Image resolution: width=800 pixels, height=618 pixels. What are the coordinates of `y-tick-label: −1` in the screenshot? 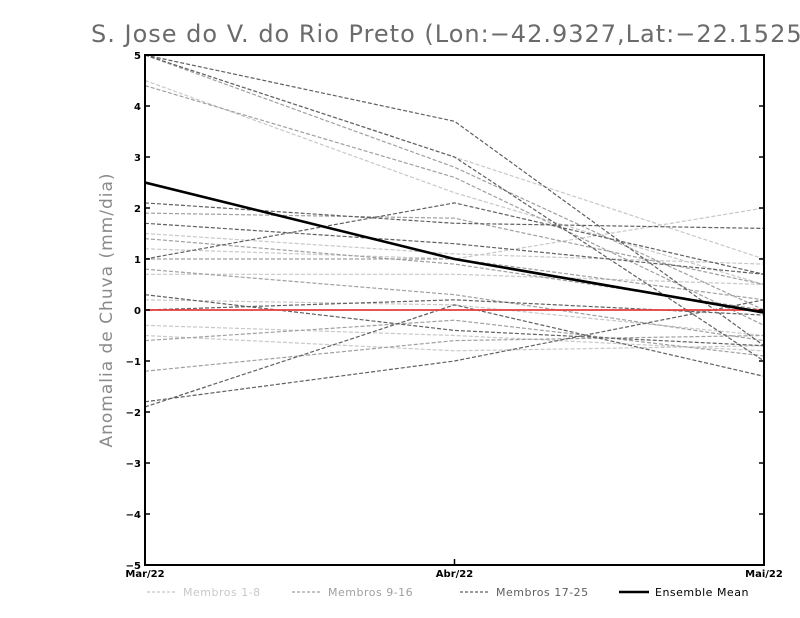 It's located at (133, 362).